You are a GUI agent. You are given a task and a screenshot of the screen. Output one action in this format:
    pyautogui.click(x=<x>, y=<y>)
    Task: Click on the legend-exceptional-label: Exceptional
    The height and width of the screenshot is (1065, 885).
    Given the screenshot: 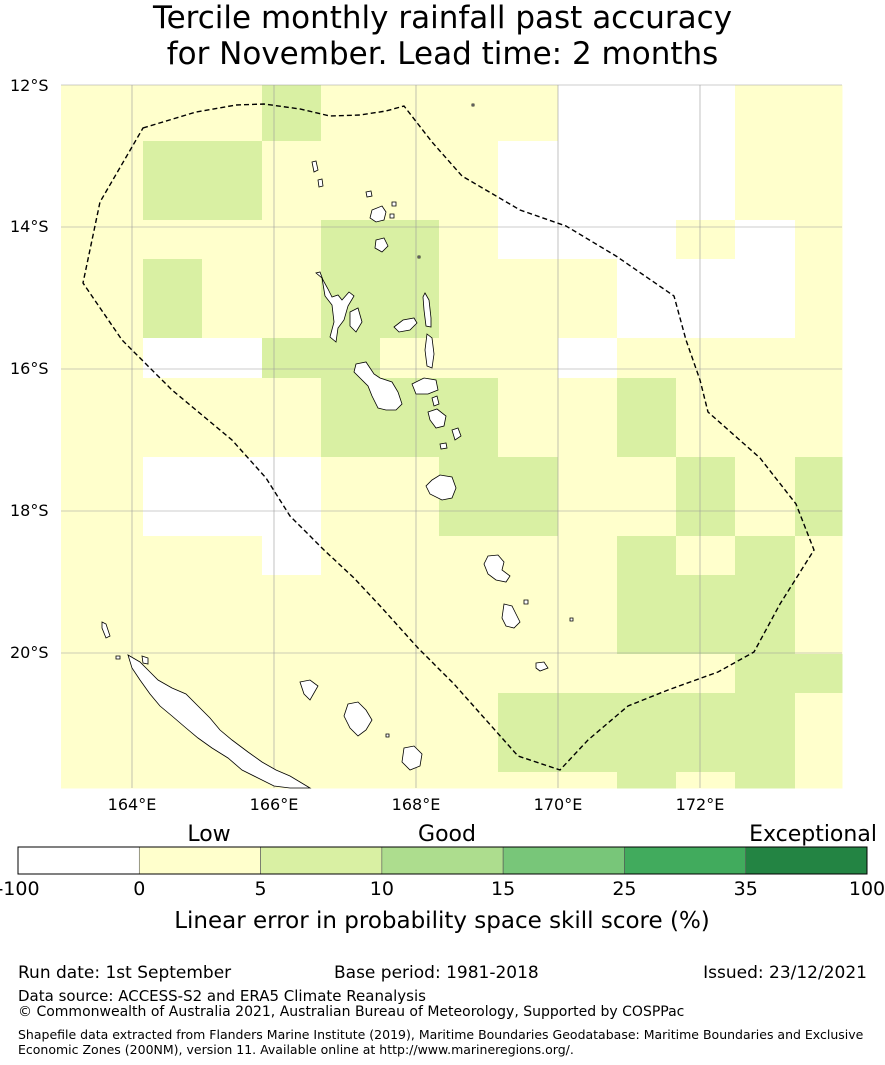 What is the action you would take?
    pyautogui.click(x=813, y=834)
    